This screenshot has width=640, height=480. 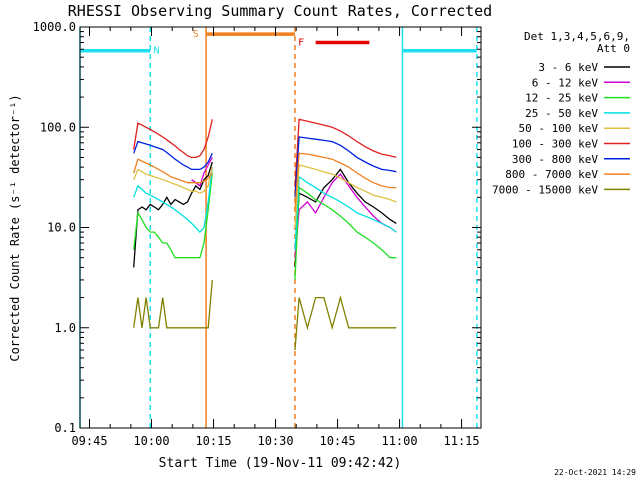 What do you see at coordinates (54, 27) in the screenshot?
I see `y-tick-label-4: 1000.0` at bounding box center [54, 27].